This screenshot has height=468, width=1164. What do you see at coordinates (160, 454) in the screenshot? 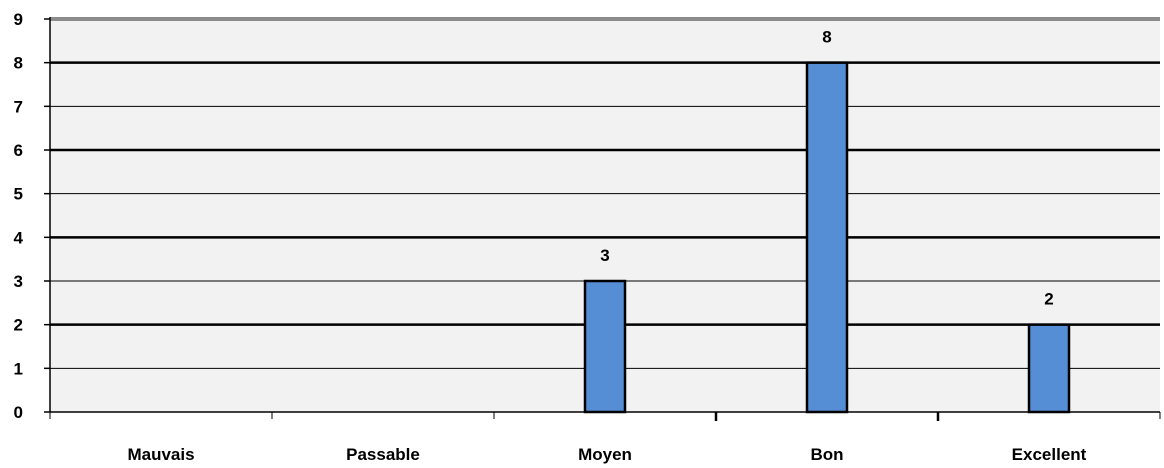
I see `x-tick-label-mauvais: Mauvais` at bounding box center [160, 454].